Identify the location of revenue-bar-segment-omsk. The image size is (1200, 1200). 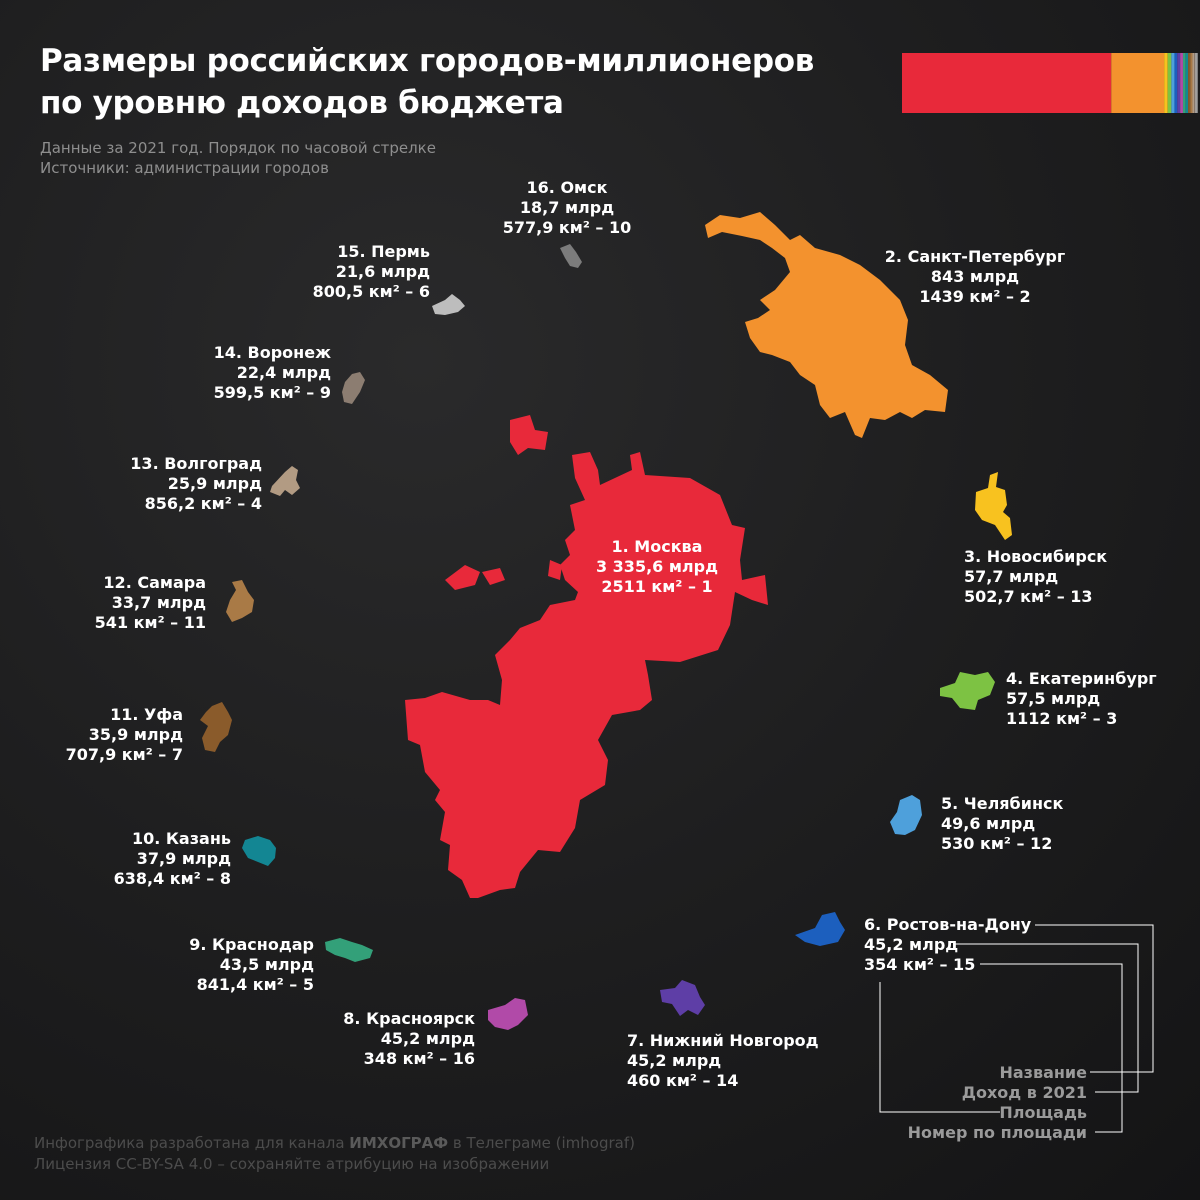
(1197, 83).